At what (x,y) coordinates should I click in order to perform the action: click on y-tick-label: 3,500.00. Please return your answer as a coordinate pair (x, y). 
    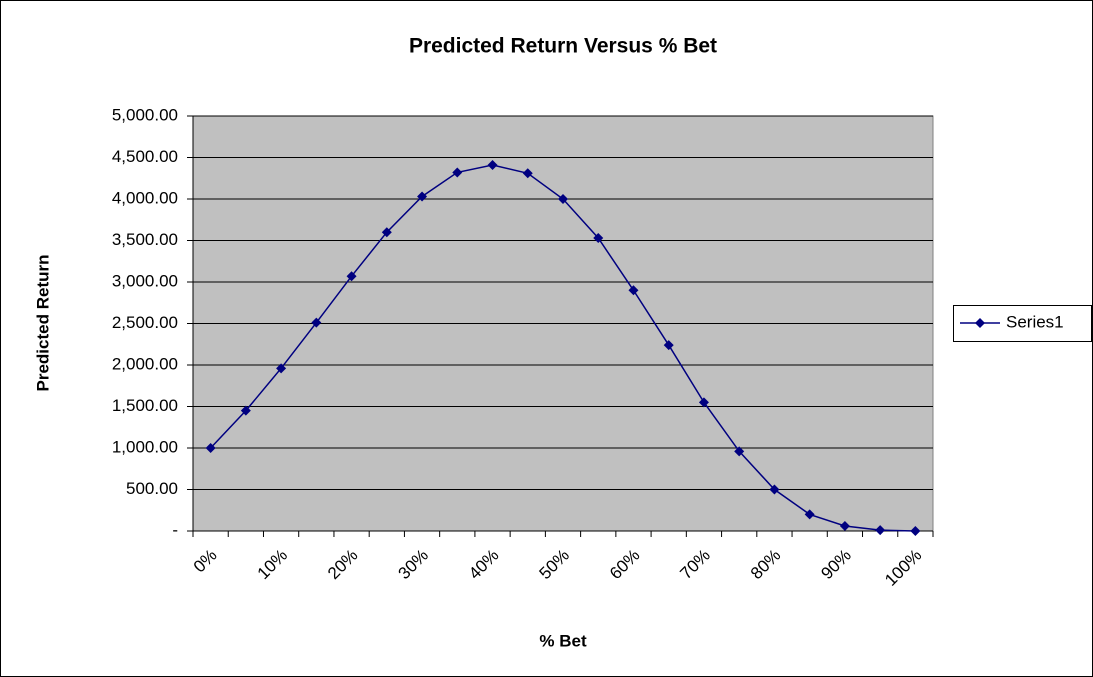
    Looking at the image, I should click on (145, 239).